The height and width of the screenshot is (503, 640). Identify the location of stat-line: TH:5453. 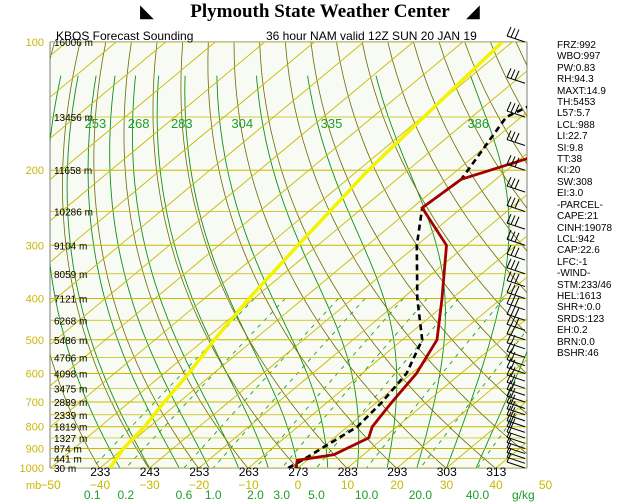
(576, 103).